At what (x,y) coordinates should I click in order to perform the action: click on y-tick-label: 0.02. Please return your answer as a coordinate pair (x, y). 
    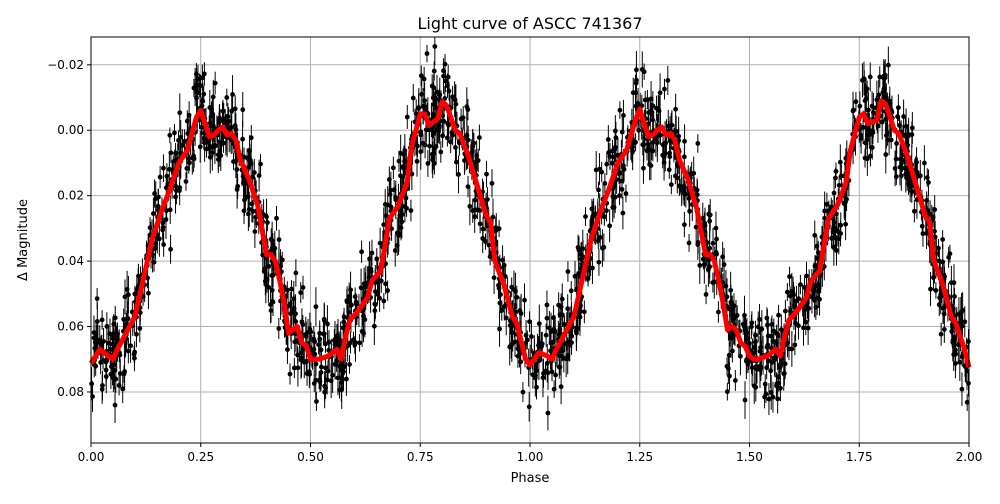
    Looking at the image, I should click on (70, 196).